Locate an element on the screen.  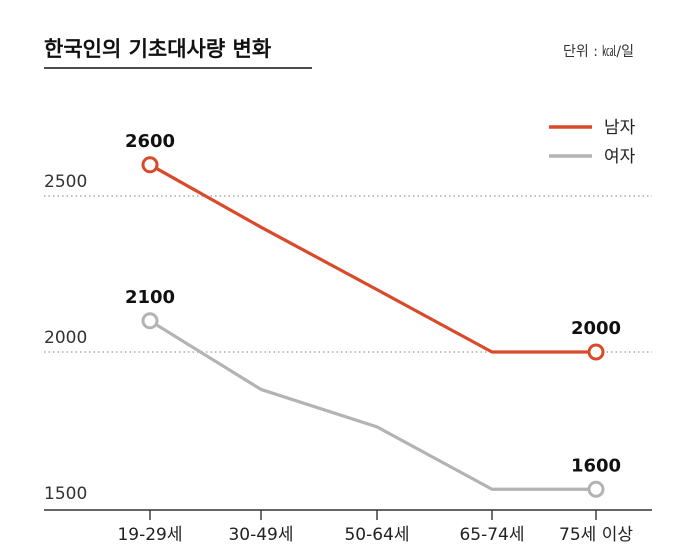
x-axis: 19-29세 30-49세 50-64세 65-74세 75세 이상 is located at coordinates (348, 527).